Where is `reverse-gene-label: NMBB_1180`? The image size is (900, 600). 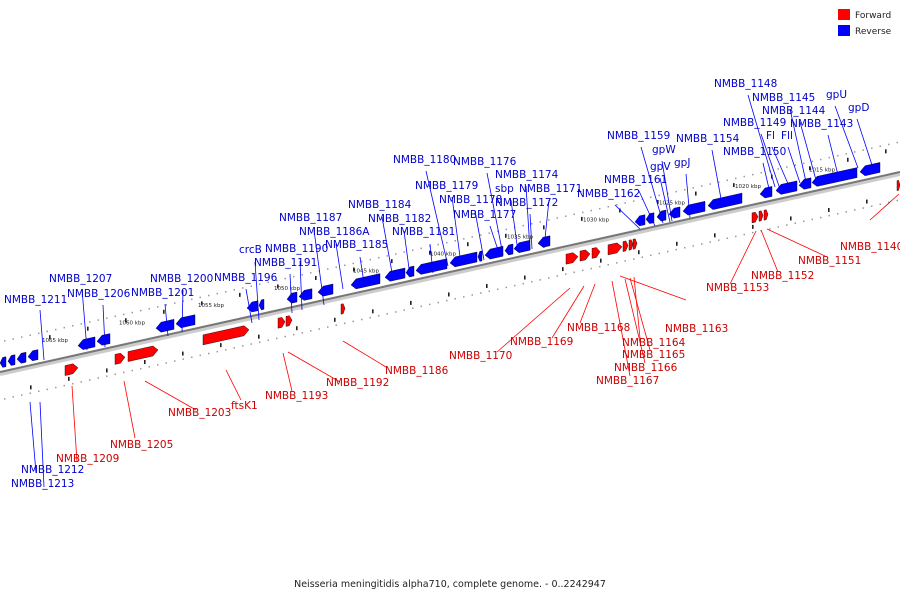 reverse-gene-label: NMBB_1180 is located at coordinates (424, 160).